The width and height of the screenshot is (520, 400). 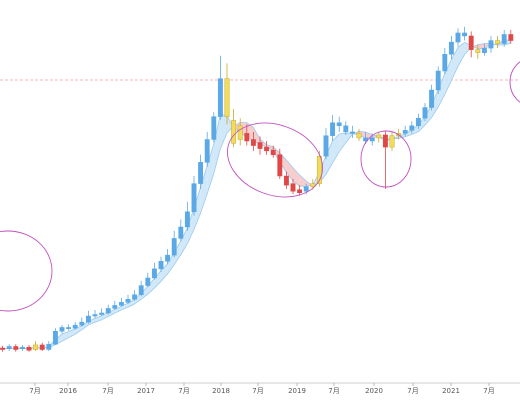 I want to click on x-tick-label: 2018, so click(x=221, y=391).